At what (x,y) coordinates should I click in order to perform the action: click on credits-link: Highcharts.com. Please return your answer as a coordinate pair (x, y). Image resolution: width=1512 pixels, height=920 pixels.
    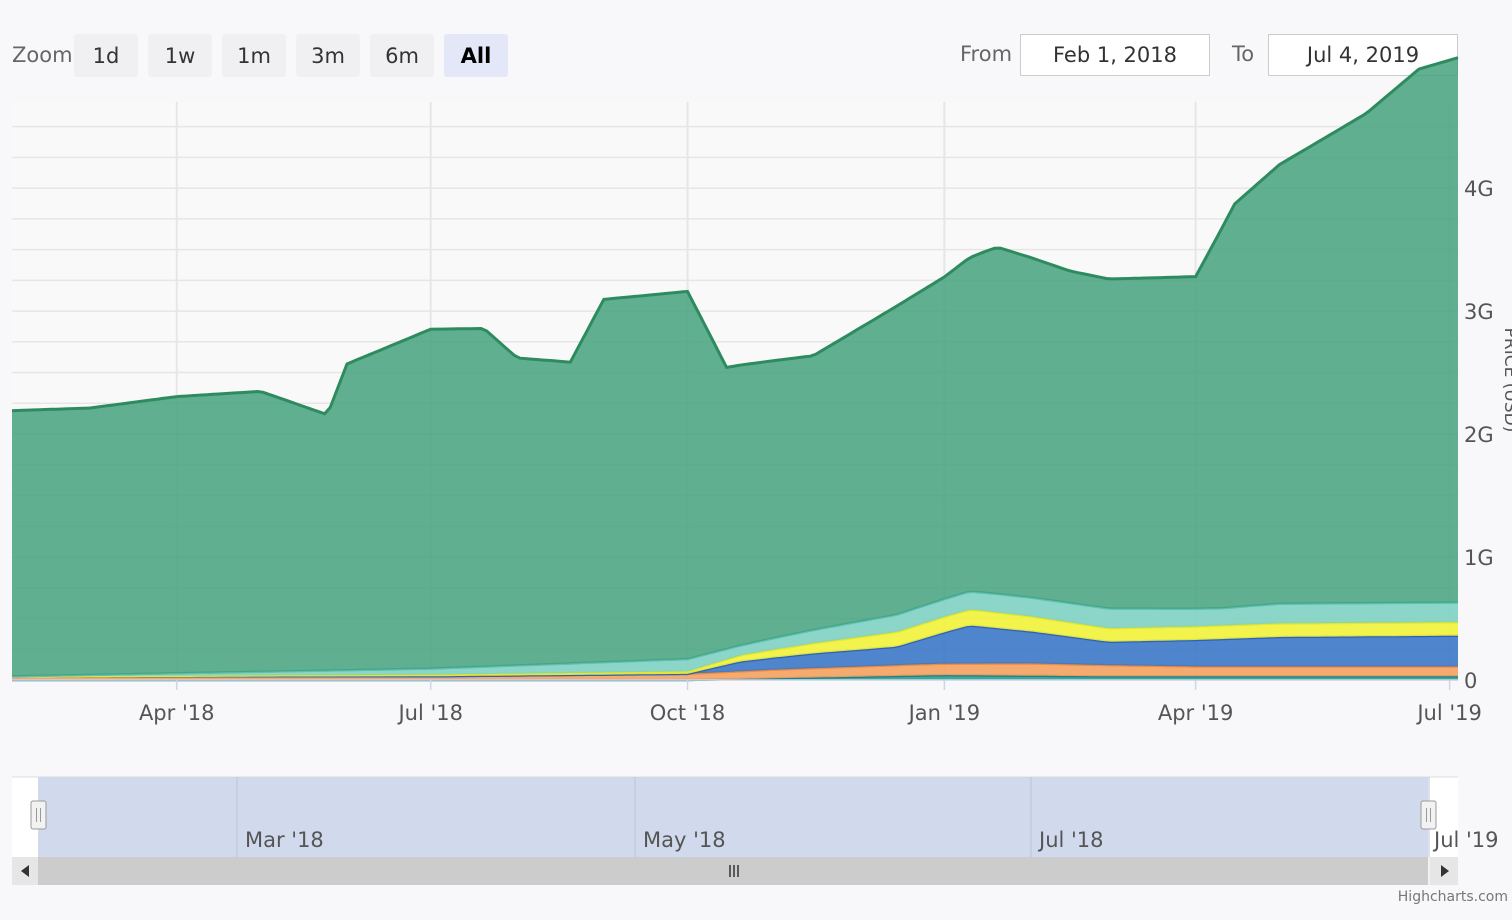
    Looking at the image, I should click on (1452, 897).